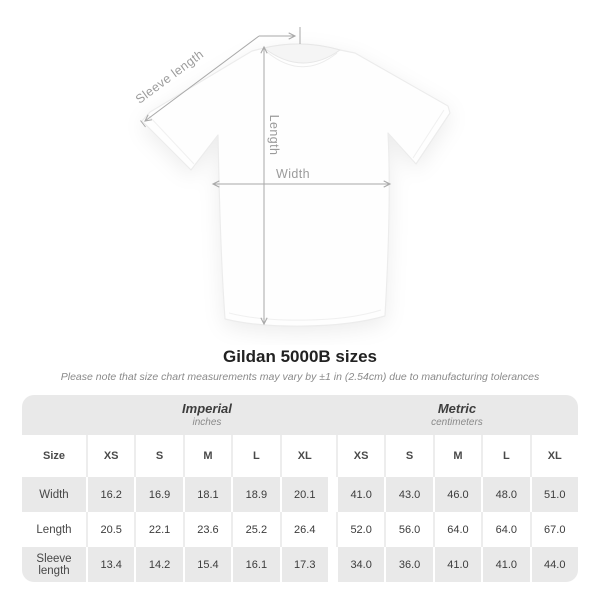 This screenshot has width=600, height=600. I want to click on row-label-length: Length, so click(54, 529).